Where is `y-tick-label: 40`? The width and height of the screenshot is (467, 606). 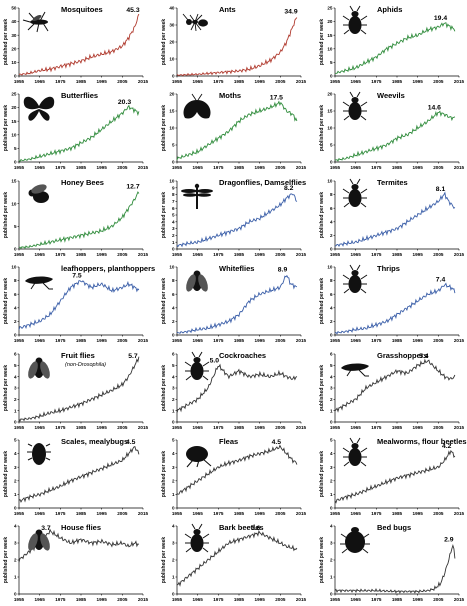
y-tick-label: 40 is located at coordinates (172, 8).